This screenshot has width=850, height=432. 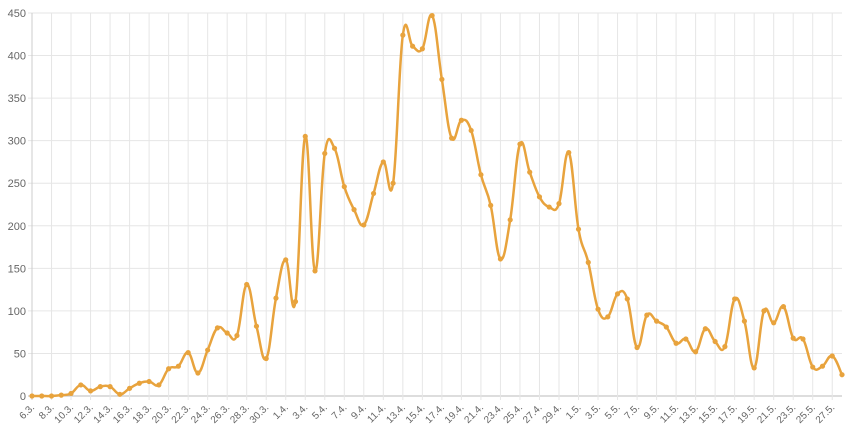 What do you see at coordinates (376, 413) in the screenshot?
I see `x-tick-label: 11.4.` at bounding box center [376, 413].